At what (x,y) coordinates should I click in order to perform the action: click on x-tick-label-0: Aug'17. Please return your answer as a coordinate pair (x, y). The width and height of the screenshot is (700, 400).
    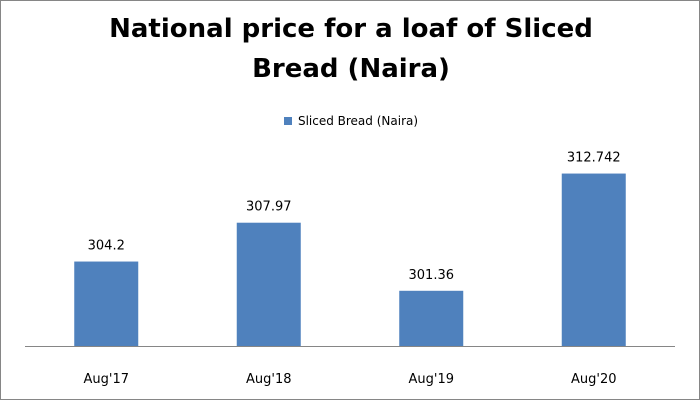
    Looking at the image, I should click on (107, 379).